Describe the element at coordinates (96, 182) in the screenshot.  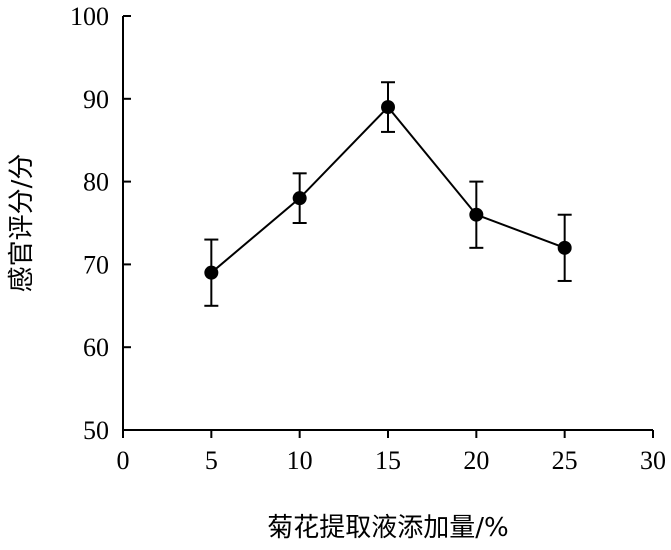
I see `y-tick-label: 80` at that location.